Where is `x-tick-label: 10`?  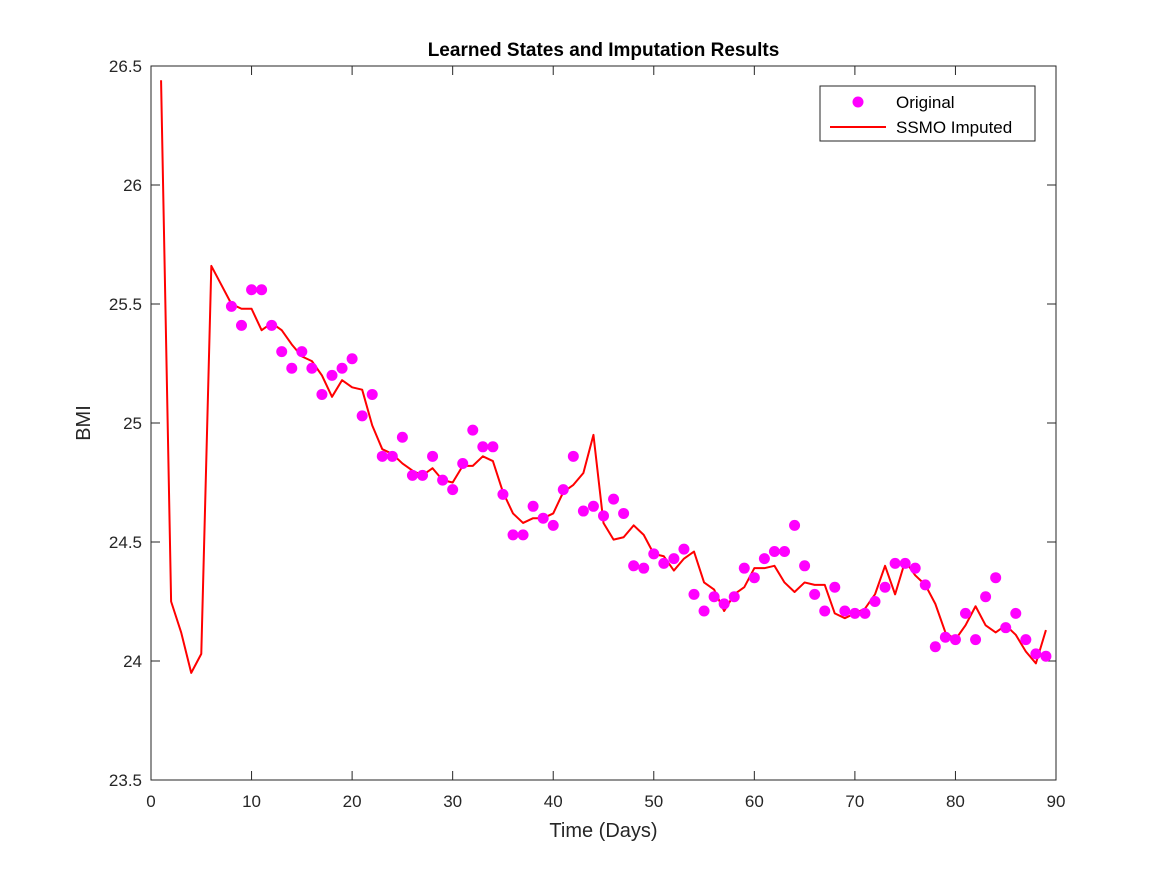 x-tick-label: 10 is located at coordinates (251, 801).